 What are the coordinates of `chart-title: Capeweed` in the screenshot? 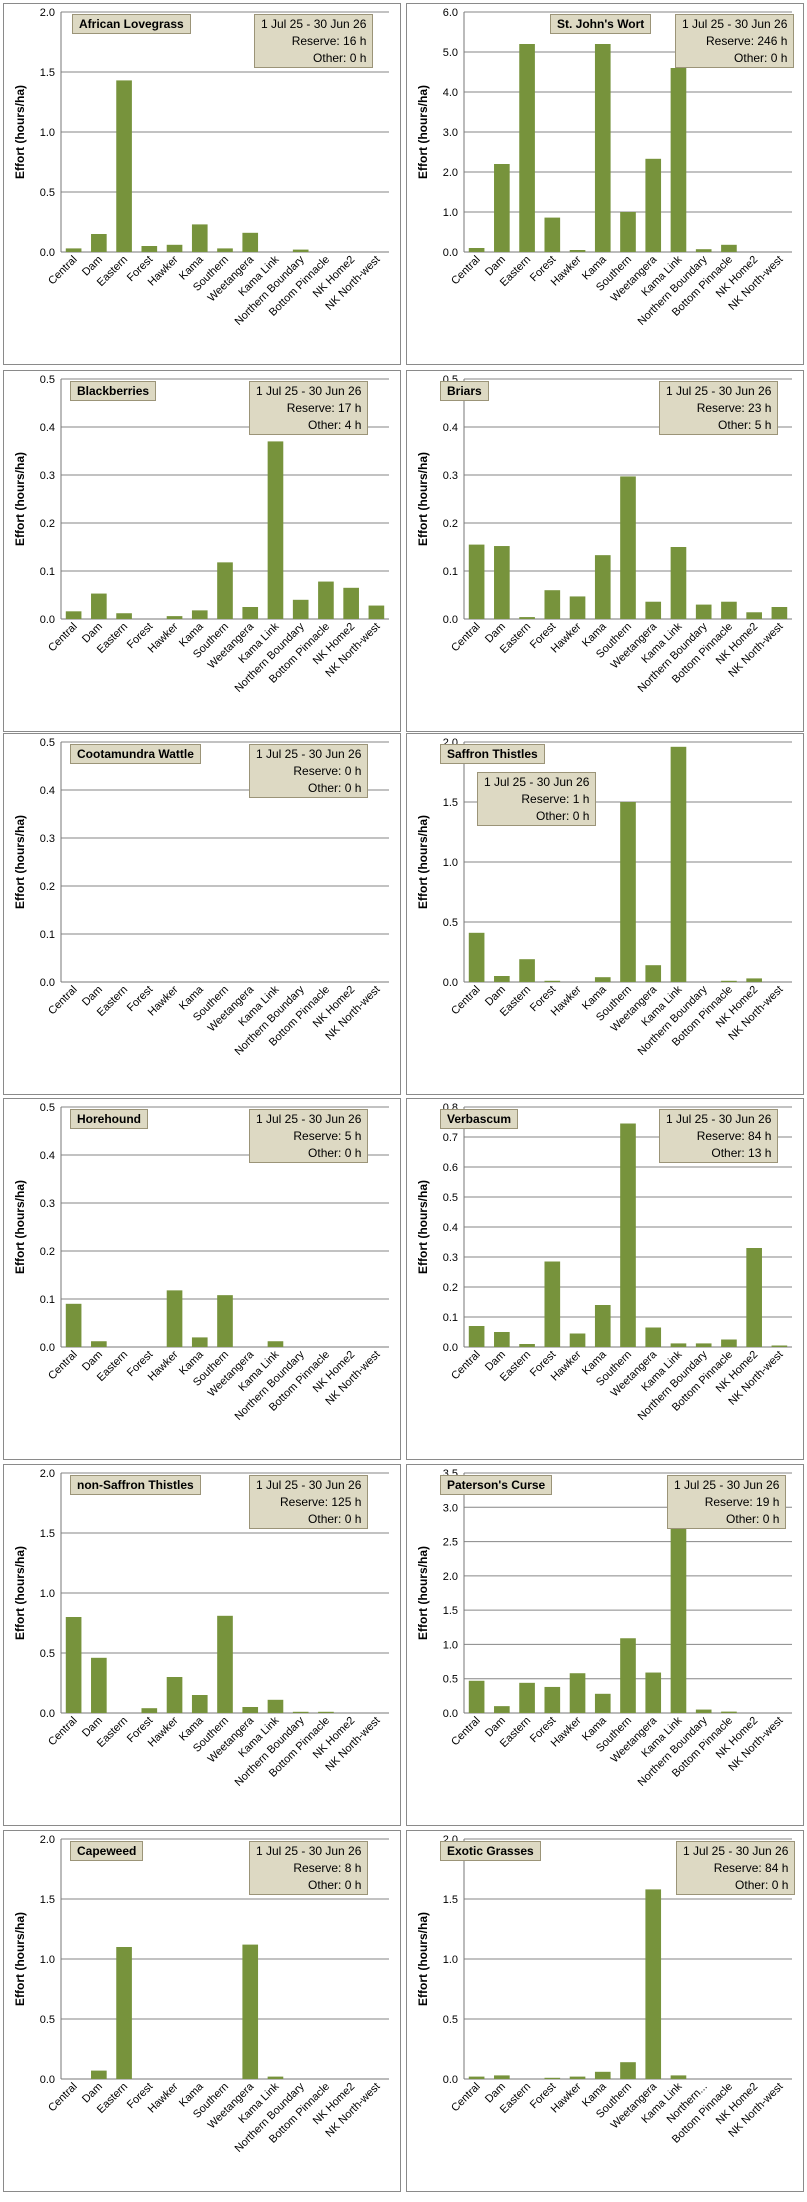 It's located at (107, 1851).